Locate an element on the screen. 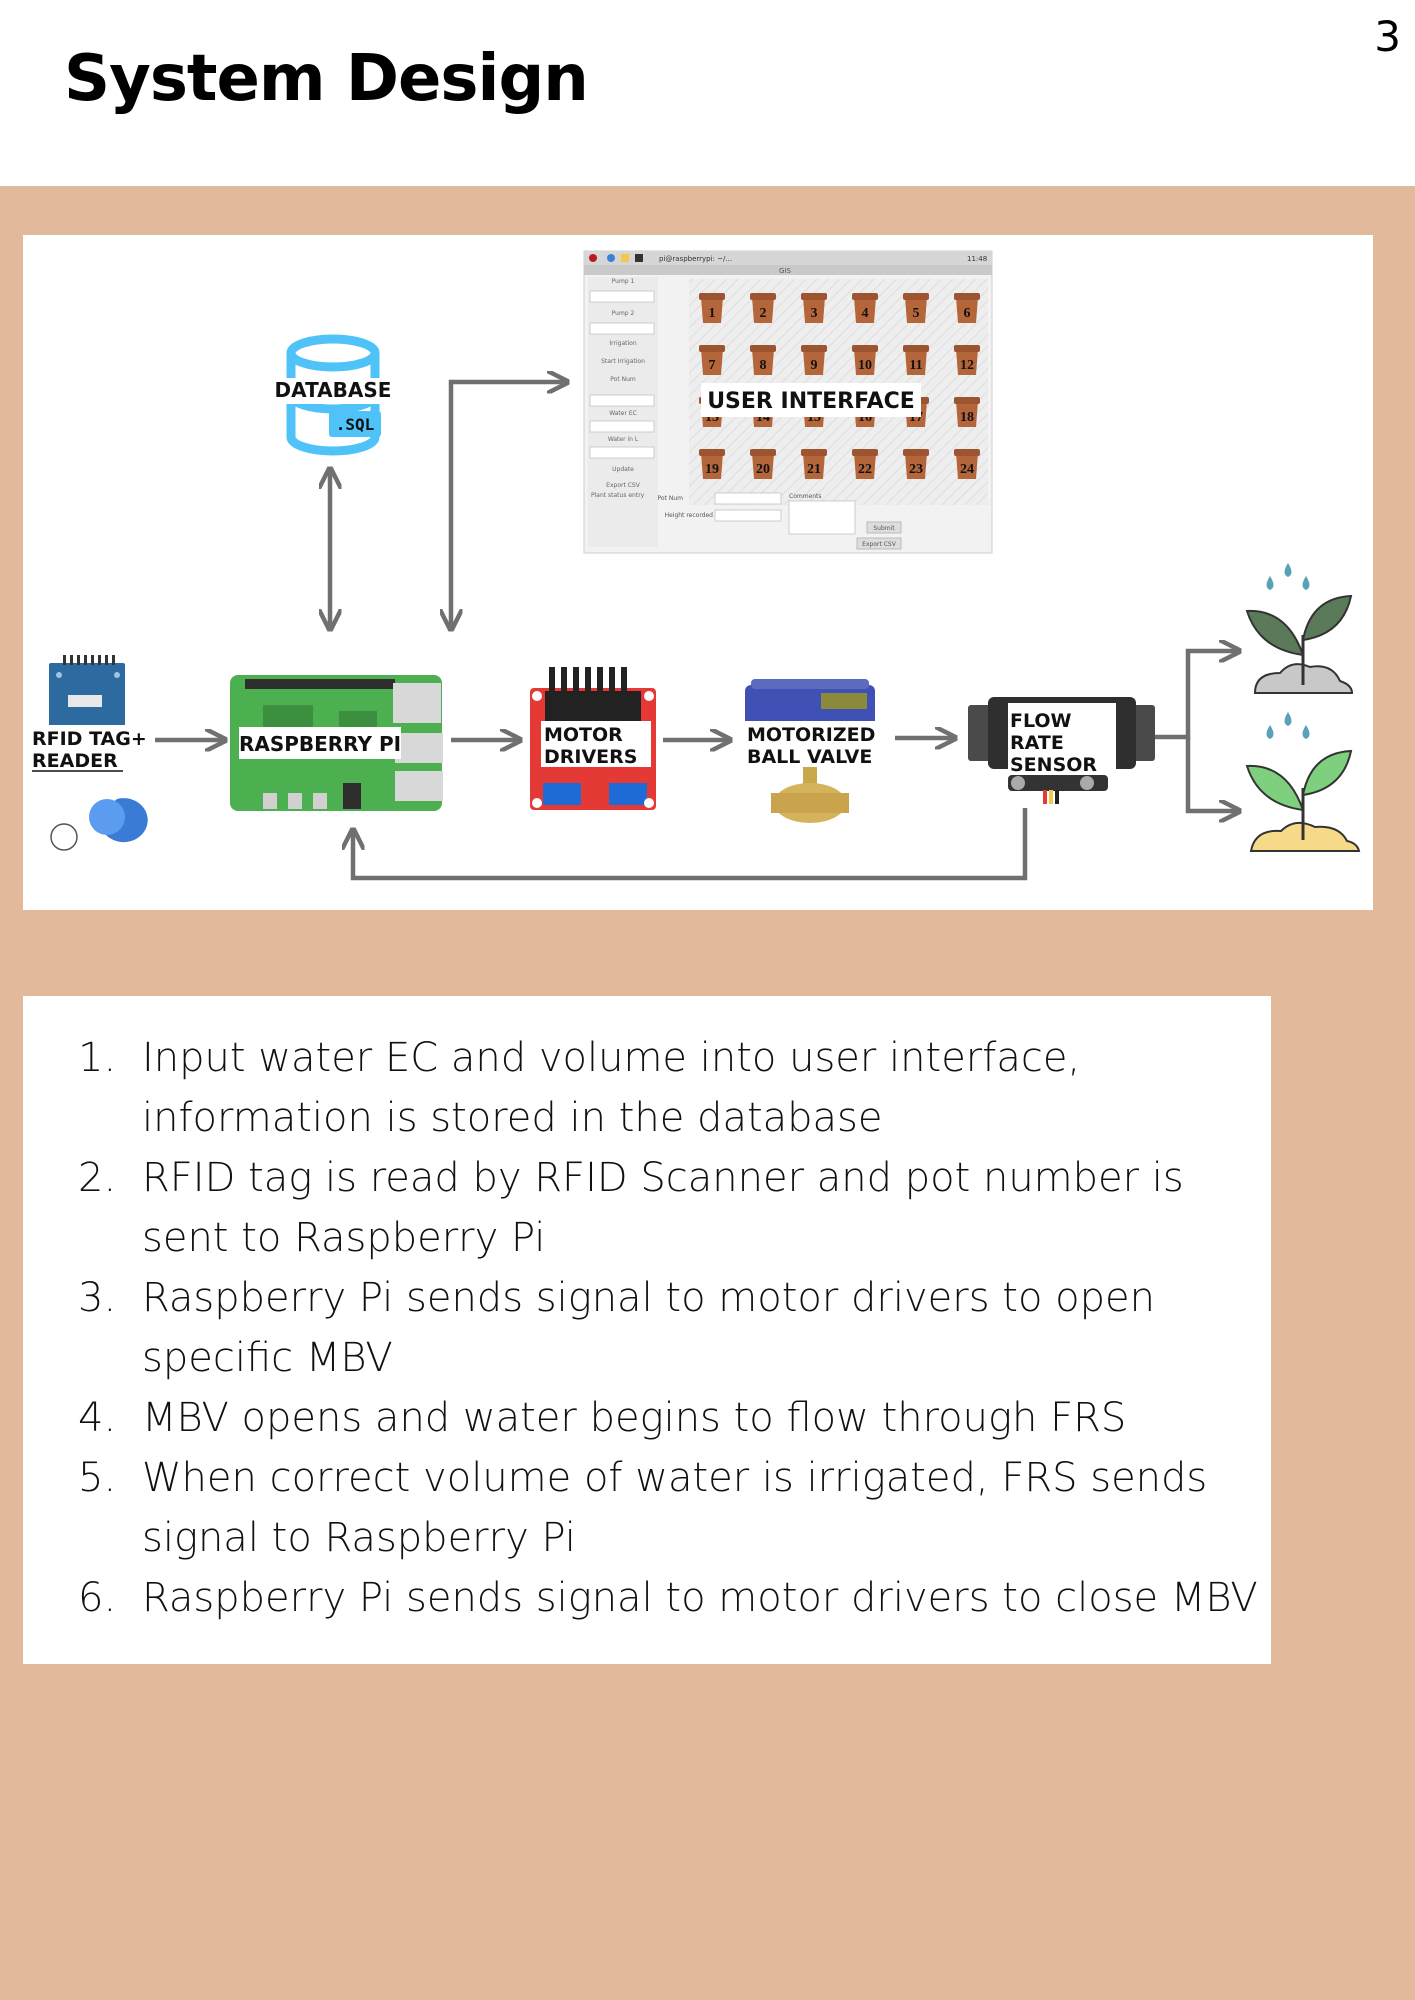 This screenshot has width=1415, height=2000. plant-icon-top is located at coordinates (1299, 628).